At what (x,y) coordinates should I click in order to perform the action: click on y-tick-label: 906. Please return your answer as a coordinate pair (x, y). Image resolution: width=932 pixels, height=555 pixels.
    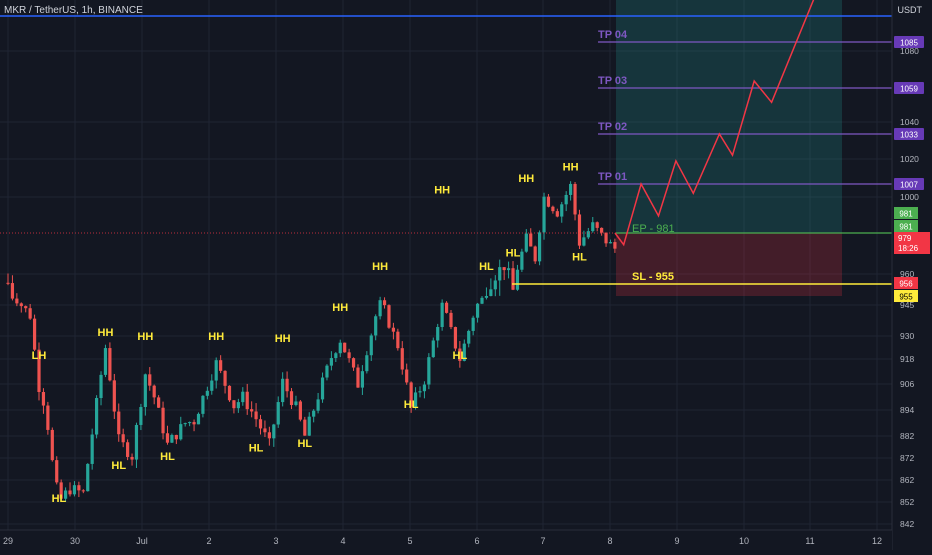
    Looking at the image, I should click on (907, 384).